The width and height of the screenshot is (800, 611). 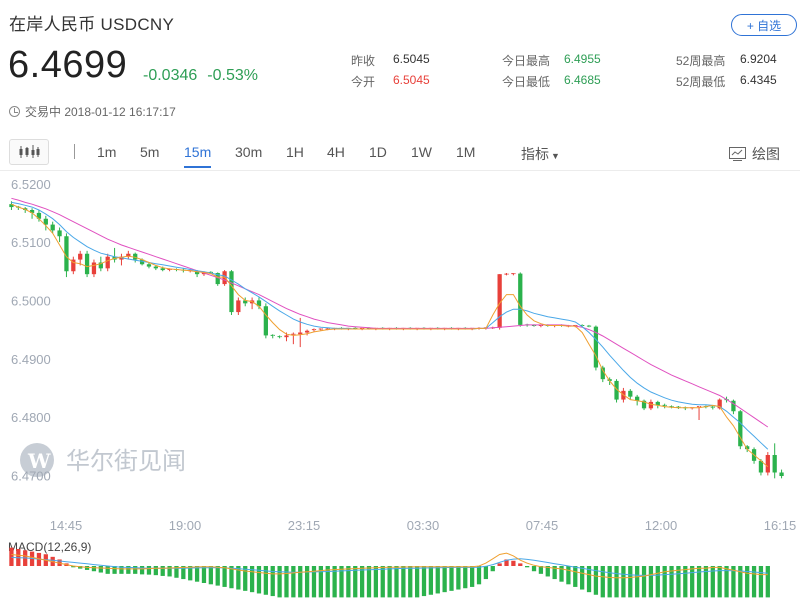 I want to click on add-watchlist-button: + 自选, so click(x=764, y=25).